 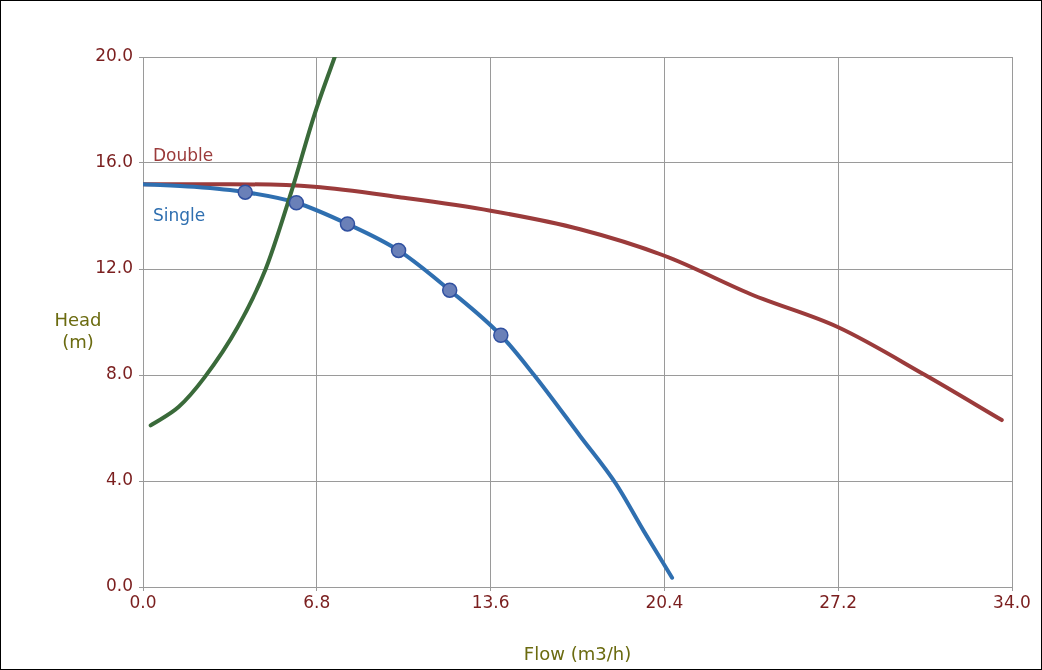 What do you see at coordinates (242, 242) in the screenshot?
I see `line-series` at bounding box center [242, 242].